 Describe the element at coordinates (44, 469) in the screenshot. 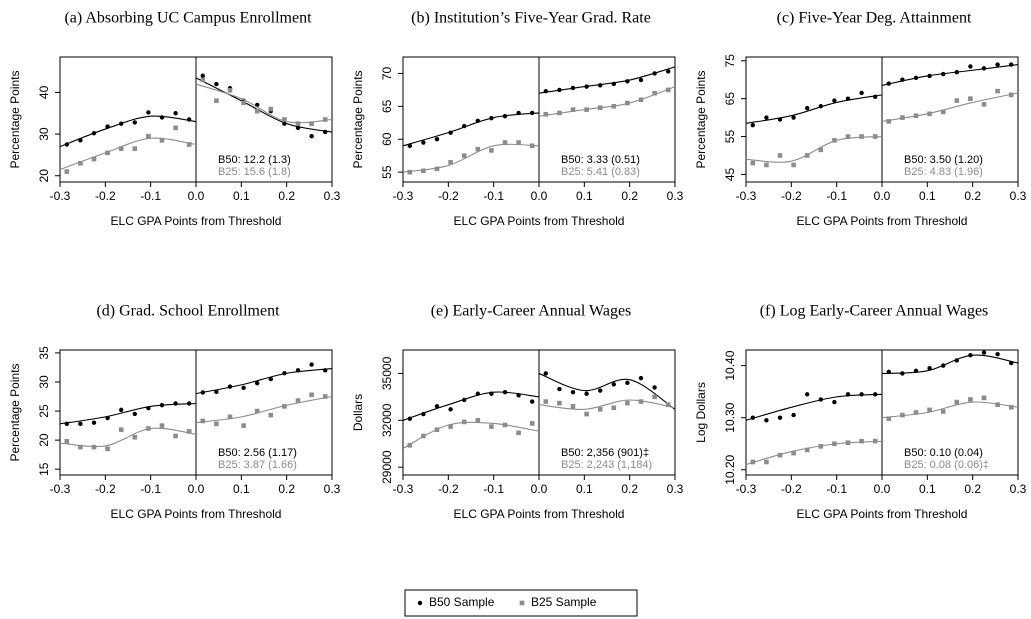

I see `y-tick-label: 15` at that location.